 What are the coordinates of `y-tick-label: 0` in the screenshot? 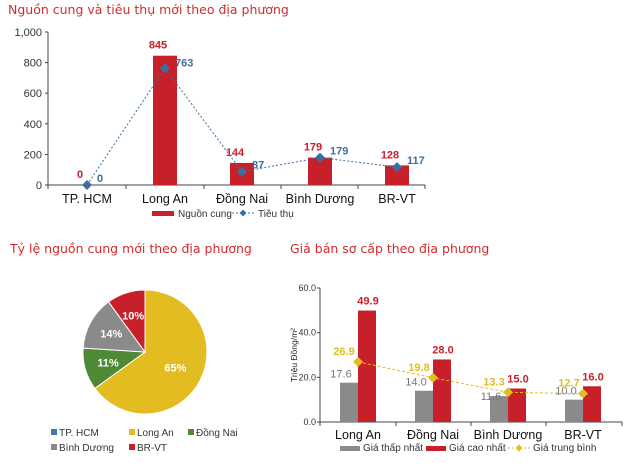 It's located at (39, 186).